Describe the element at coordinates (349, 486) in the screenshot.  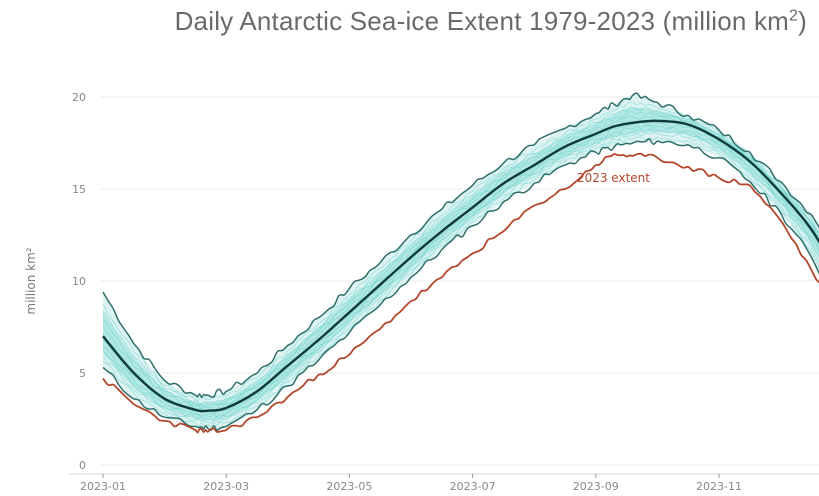
I see `x-tick-label: 2023-05` at that location.